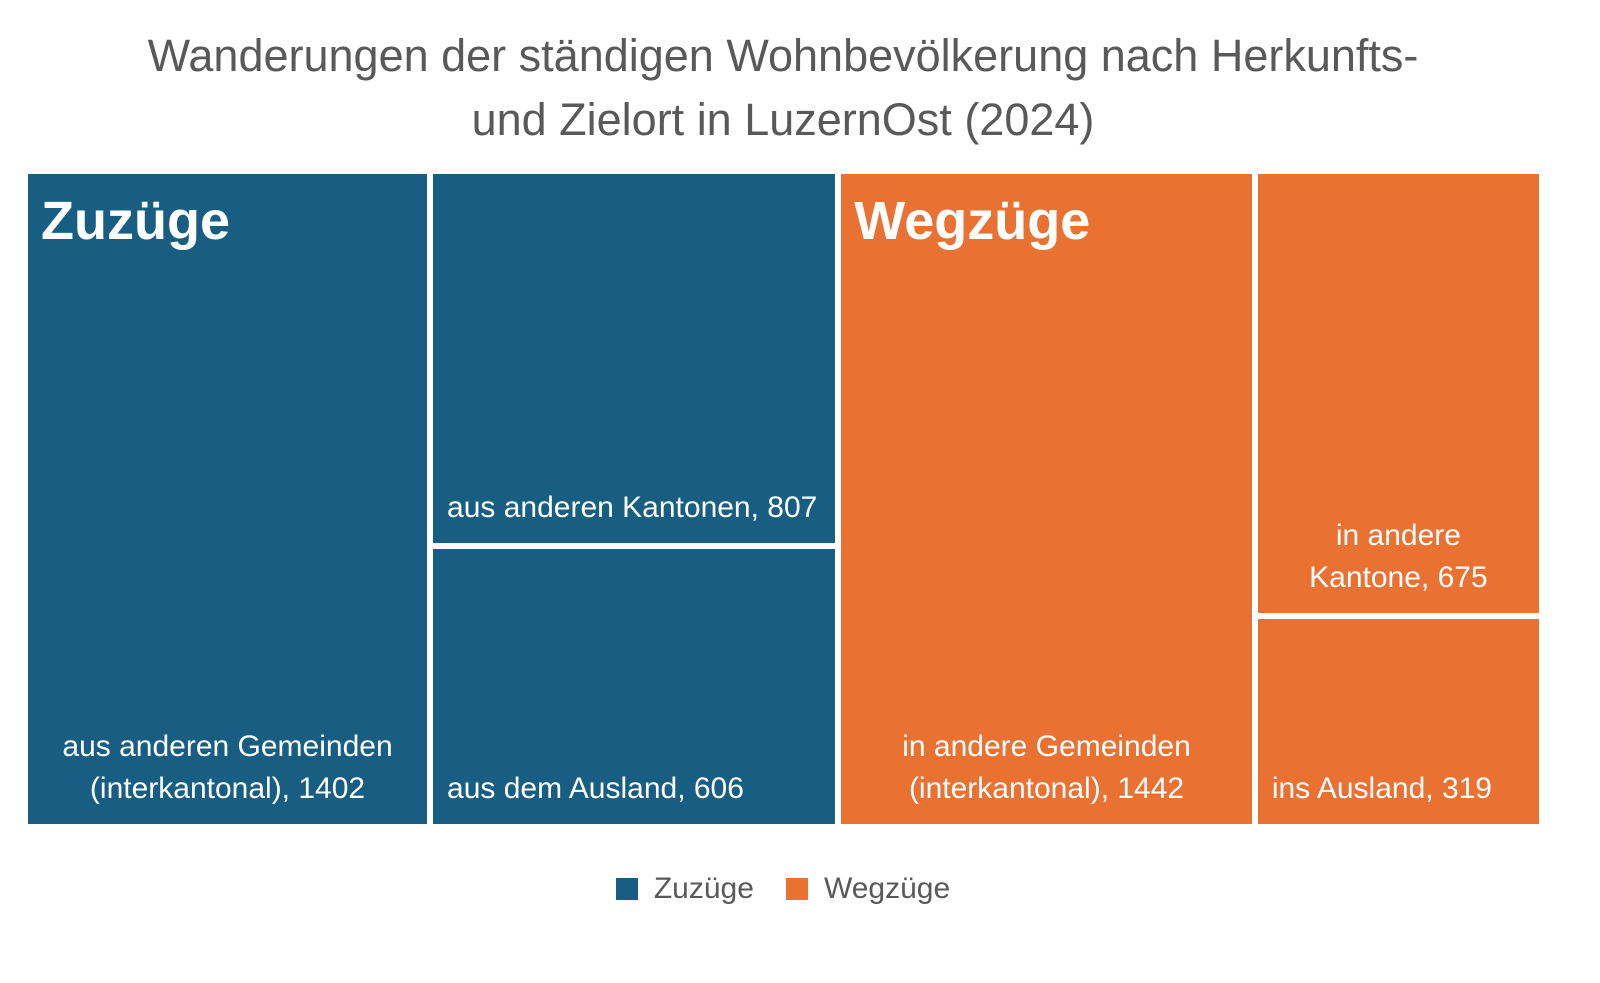 The height and width of the screenshot is (983, 1600). What do you see at coordinates (1381, 788) in the screenshot?
I see `data-label: ins Ausland, 319` at bounding box center [1381, 788].